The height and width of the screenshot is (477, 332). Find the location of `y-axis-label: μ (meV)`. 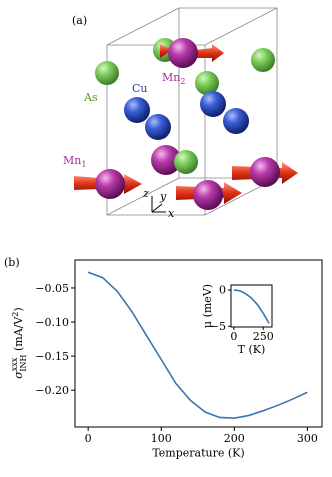

y-axis-label: μ (meV) is located at coordinates (207, 306).